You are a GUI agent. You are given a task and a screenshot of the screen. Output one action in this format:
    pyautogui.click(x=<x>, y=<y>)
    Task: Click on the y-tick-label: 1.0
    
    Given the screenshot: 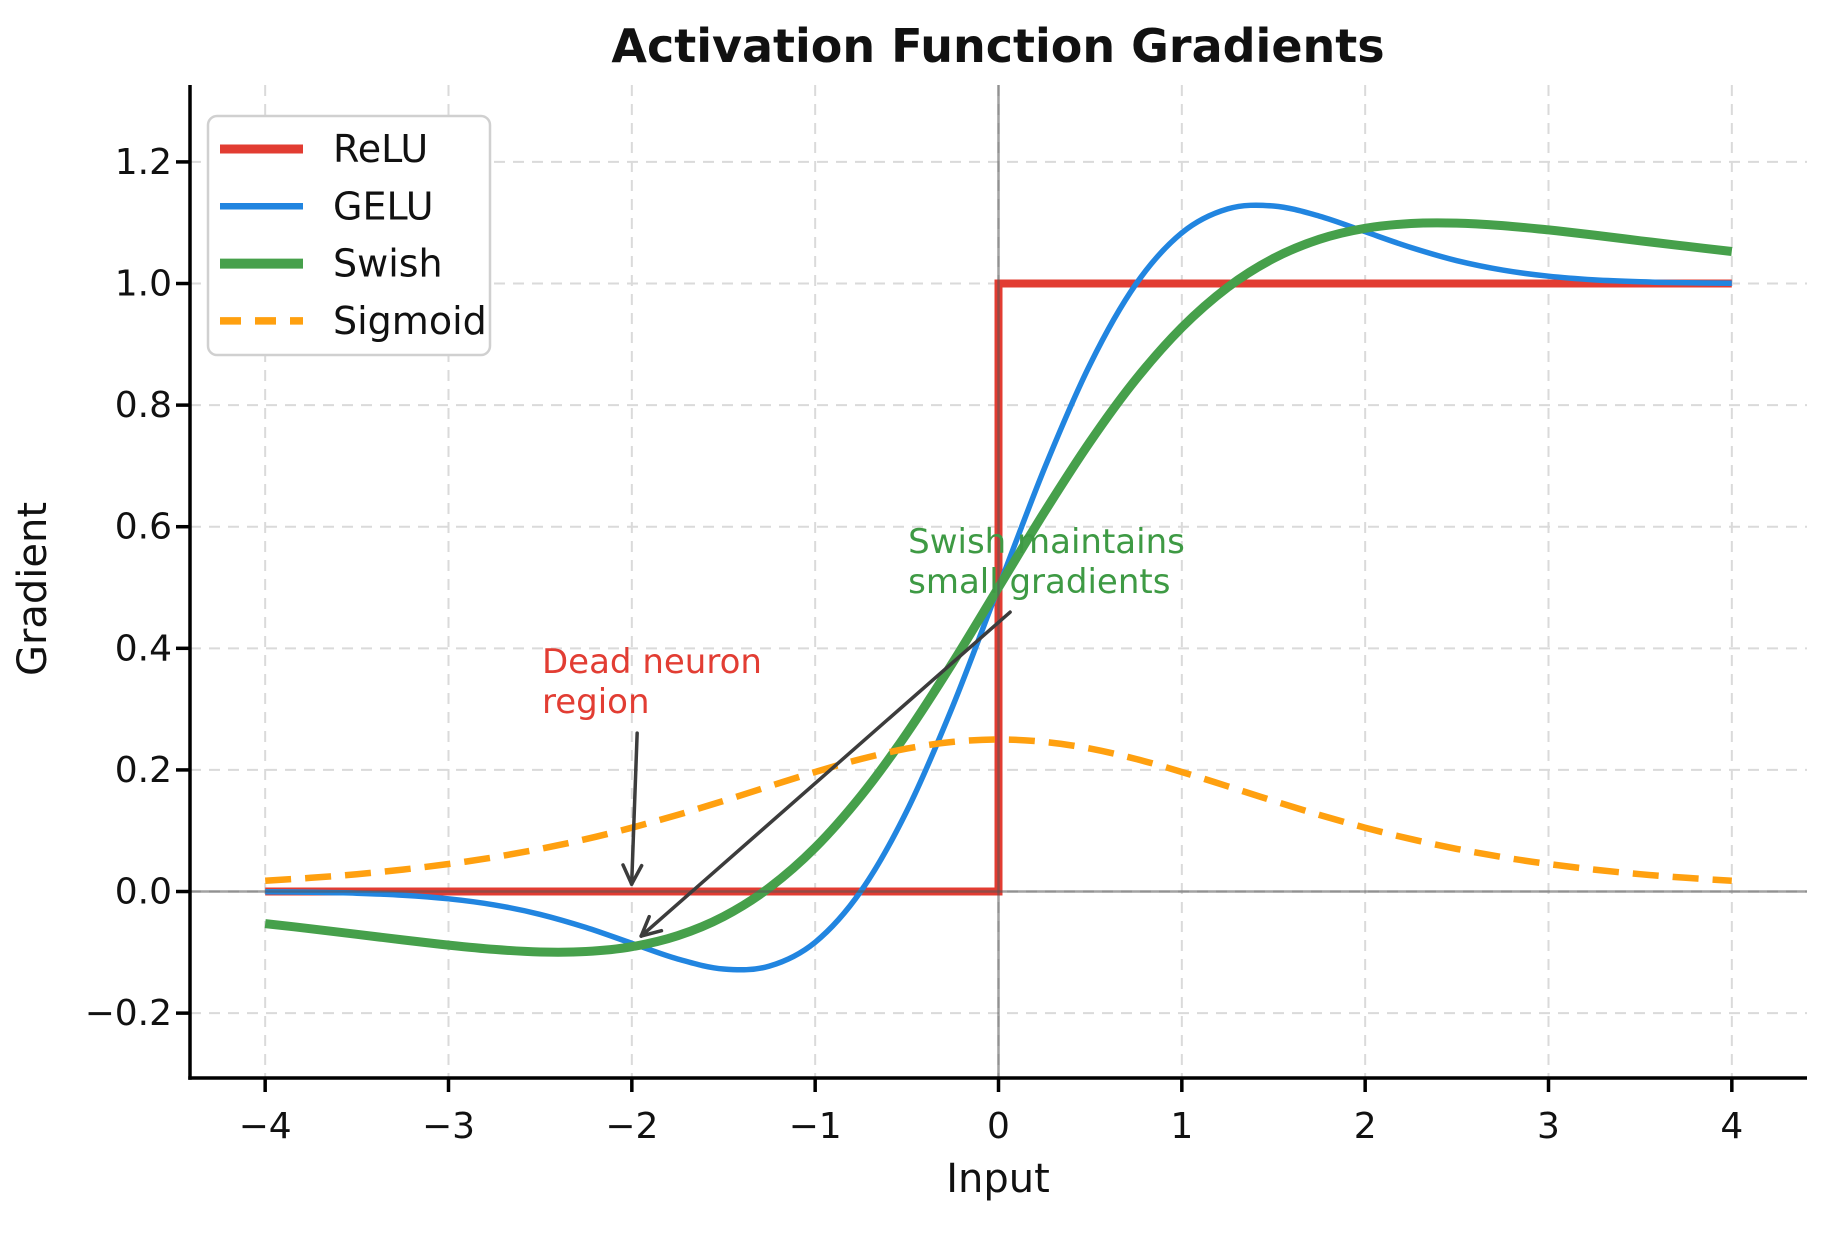 What is the action you would take?
    pyautogui.click(x=143, y=284)
    